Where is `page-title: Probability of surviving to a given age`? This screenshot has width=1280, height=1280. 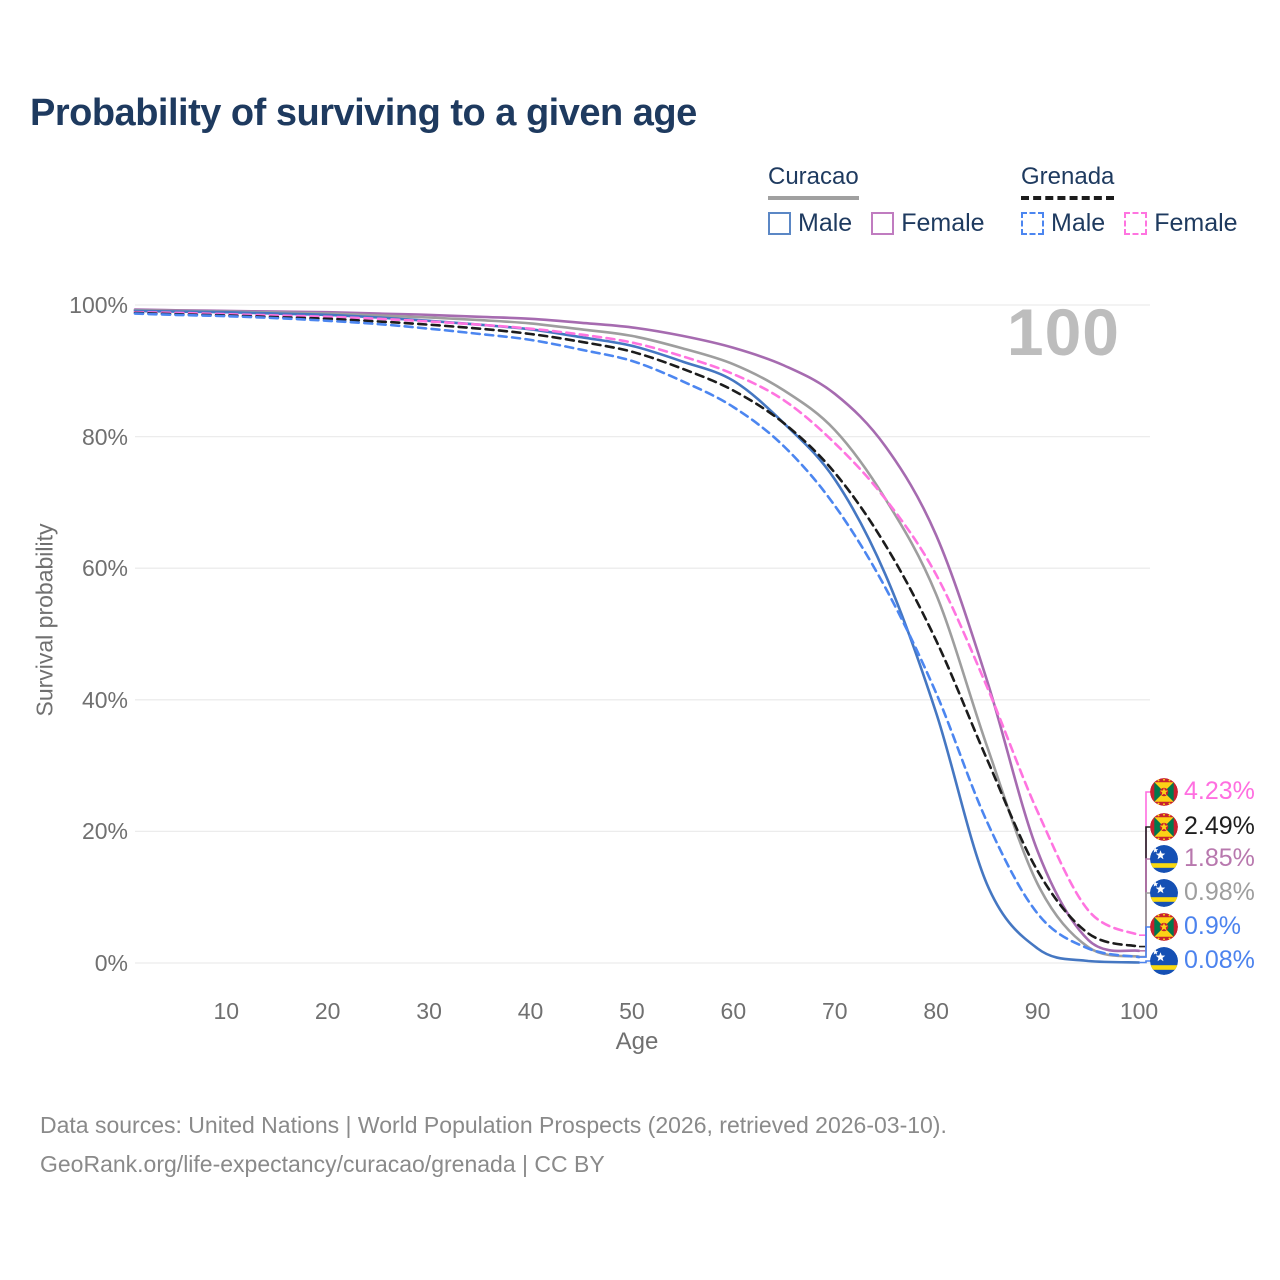 page-title: Probability of surviving to a given age is located at coordinates (363, 113).